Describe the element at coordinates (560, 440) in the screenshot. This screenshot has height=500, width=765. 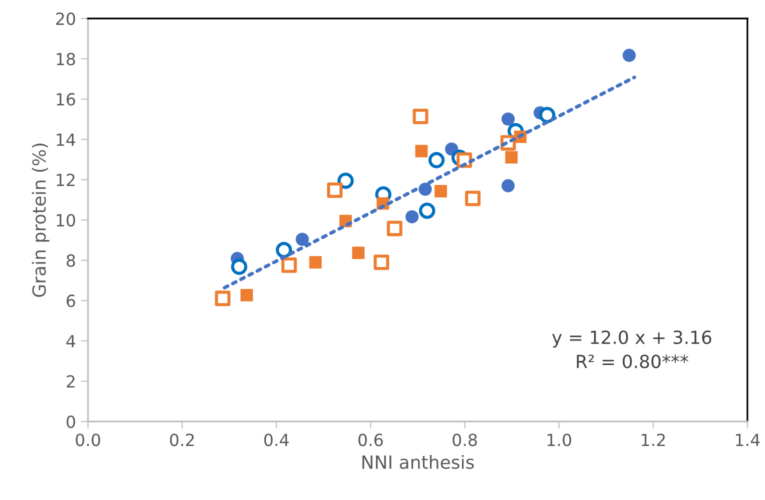
I see `x-tick-label: 1.0` at that location.